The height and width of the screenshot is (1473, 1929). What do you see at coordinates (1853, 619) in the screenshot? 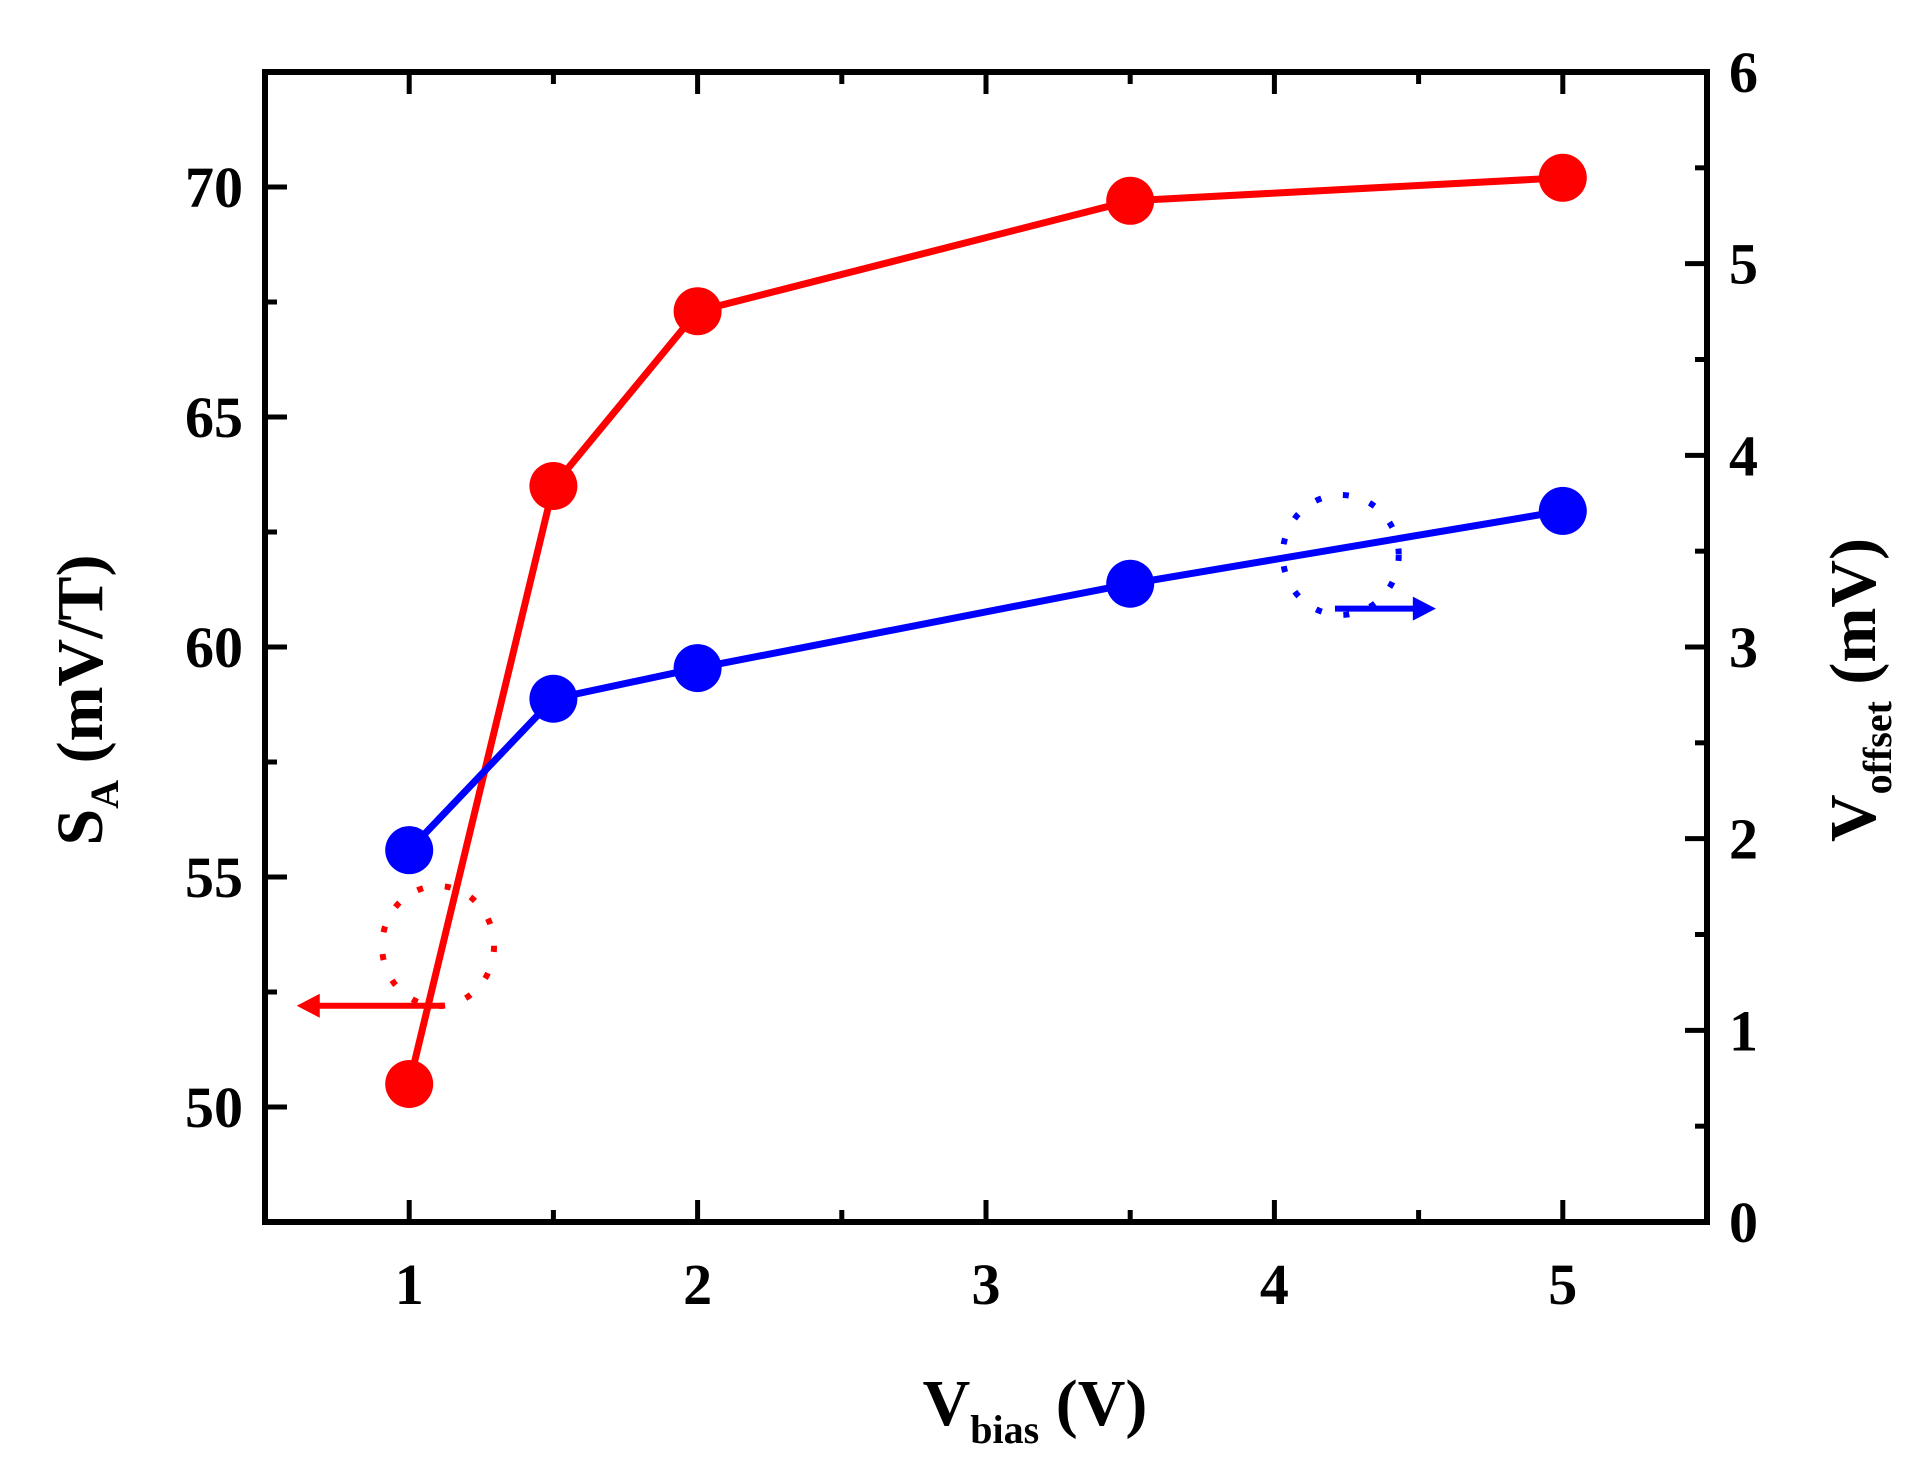
I see `y-axis-right-title-unit: (mV)` at bounding box center [1853, 619].